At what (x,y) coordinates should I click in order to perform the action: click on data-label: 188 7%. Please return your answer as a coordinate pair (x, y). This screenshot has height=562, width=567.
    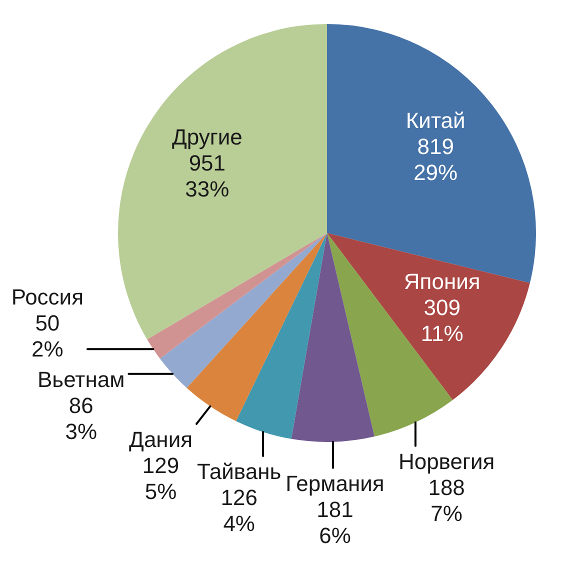
    Looking at the image, I should click on (446, 500).